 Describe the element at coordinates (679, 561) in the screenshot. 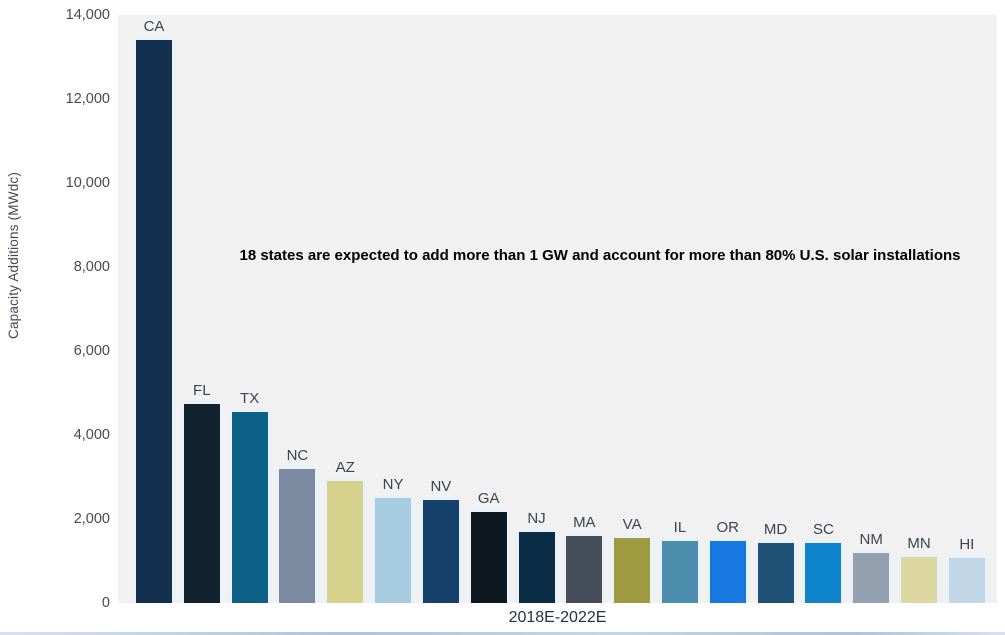

I see `bar-il: IL` at that location.